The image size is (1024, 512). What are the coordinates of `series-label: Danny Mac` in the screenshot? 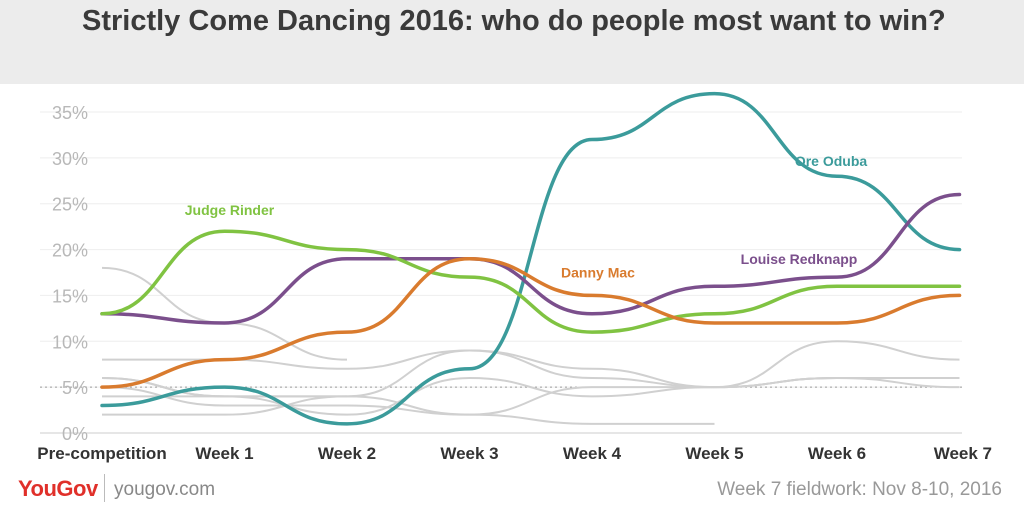 It's located at (598, 272).